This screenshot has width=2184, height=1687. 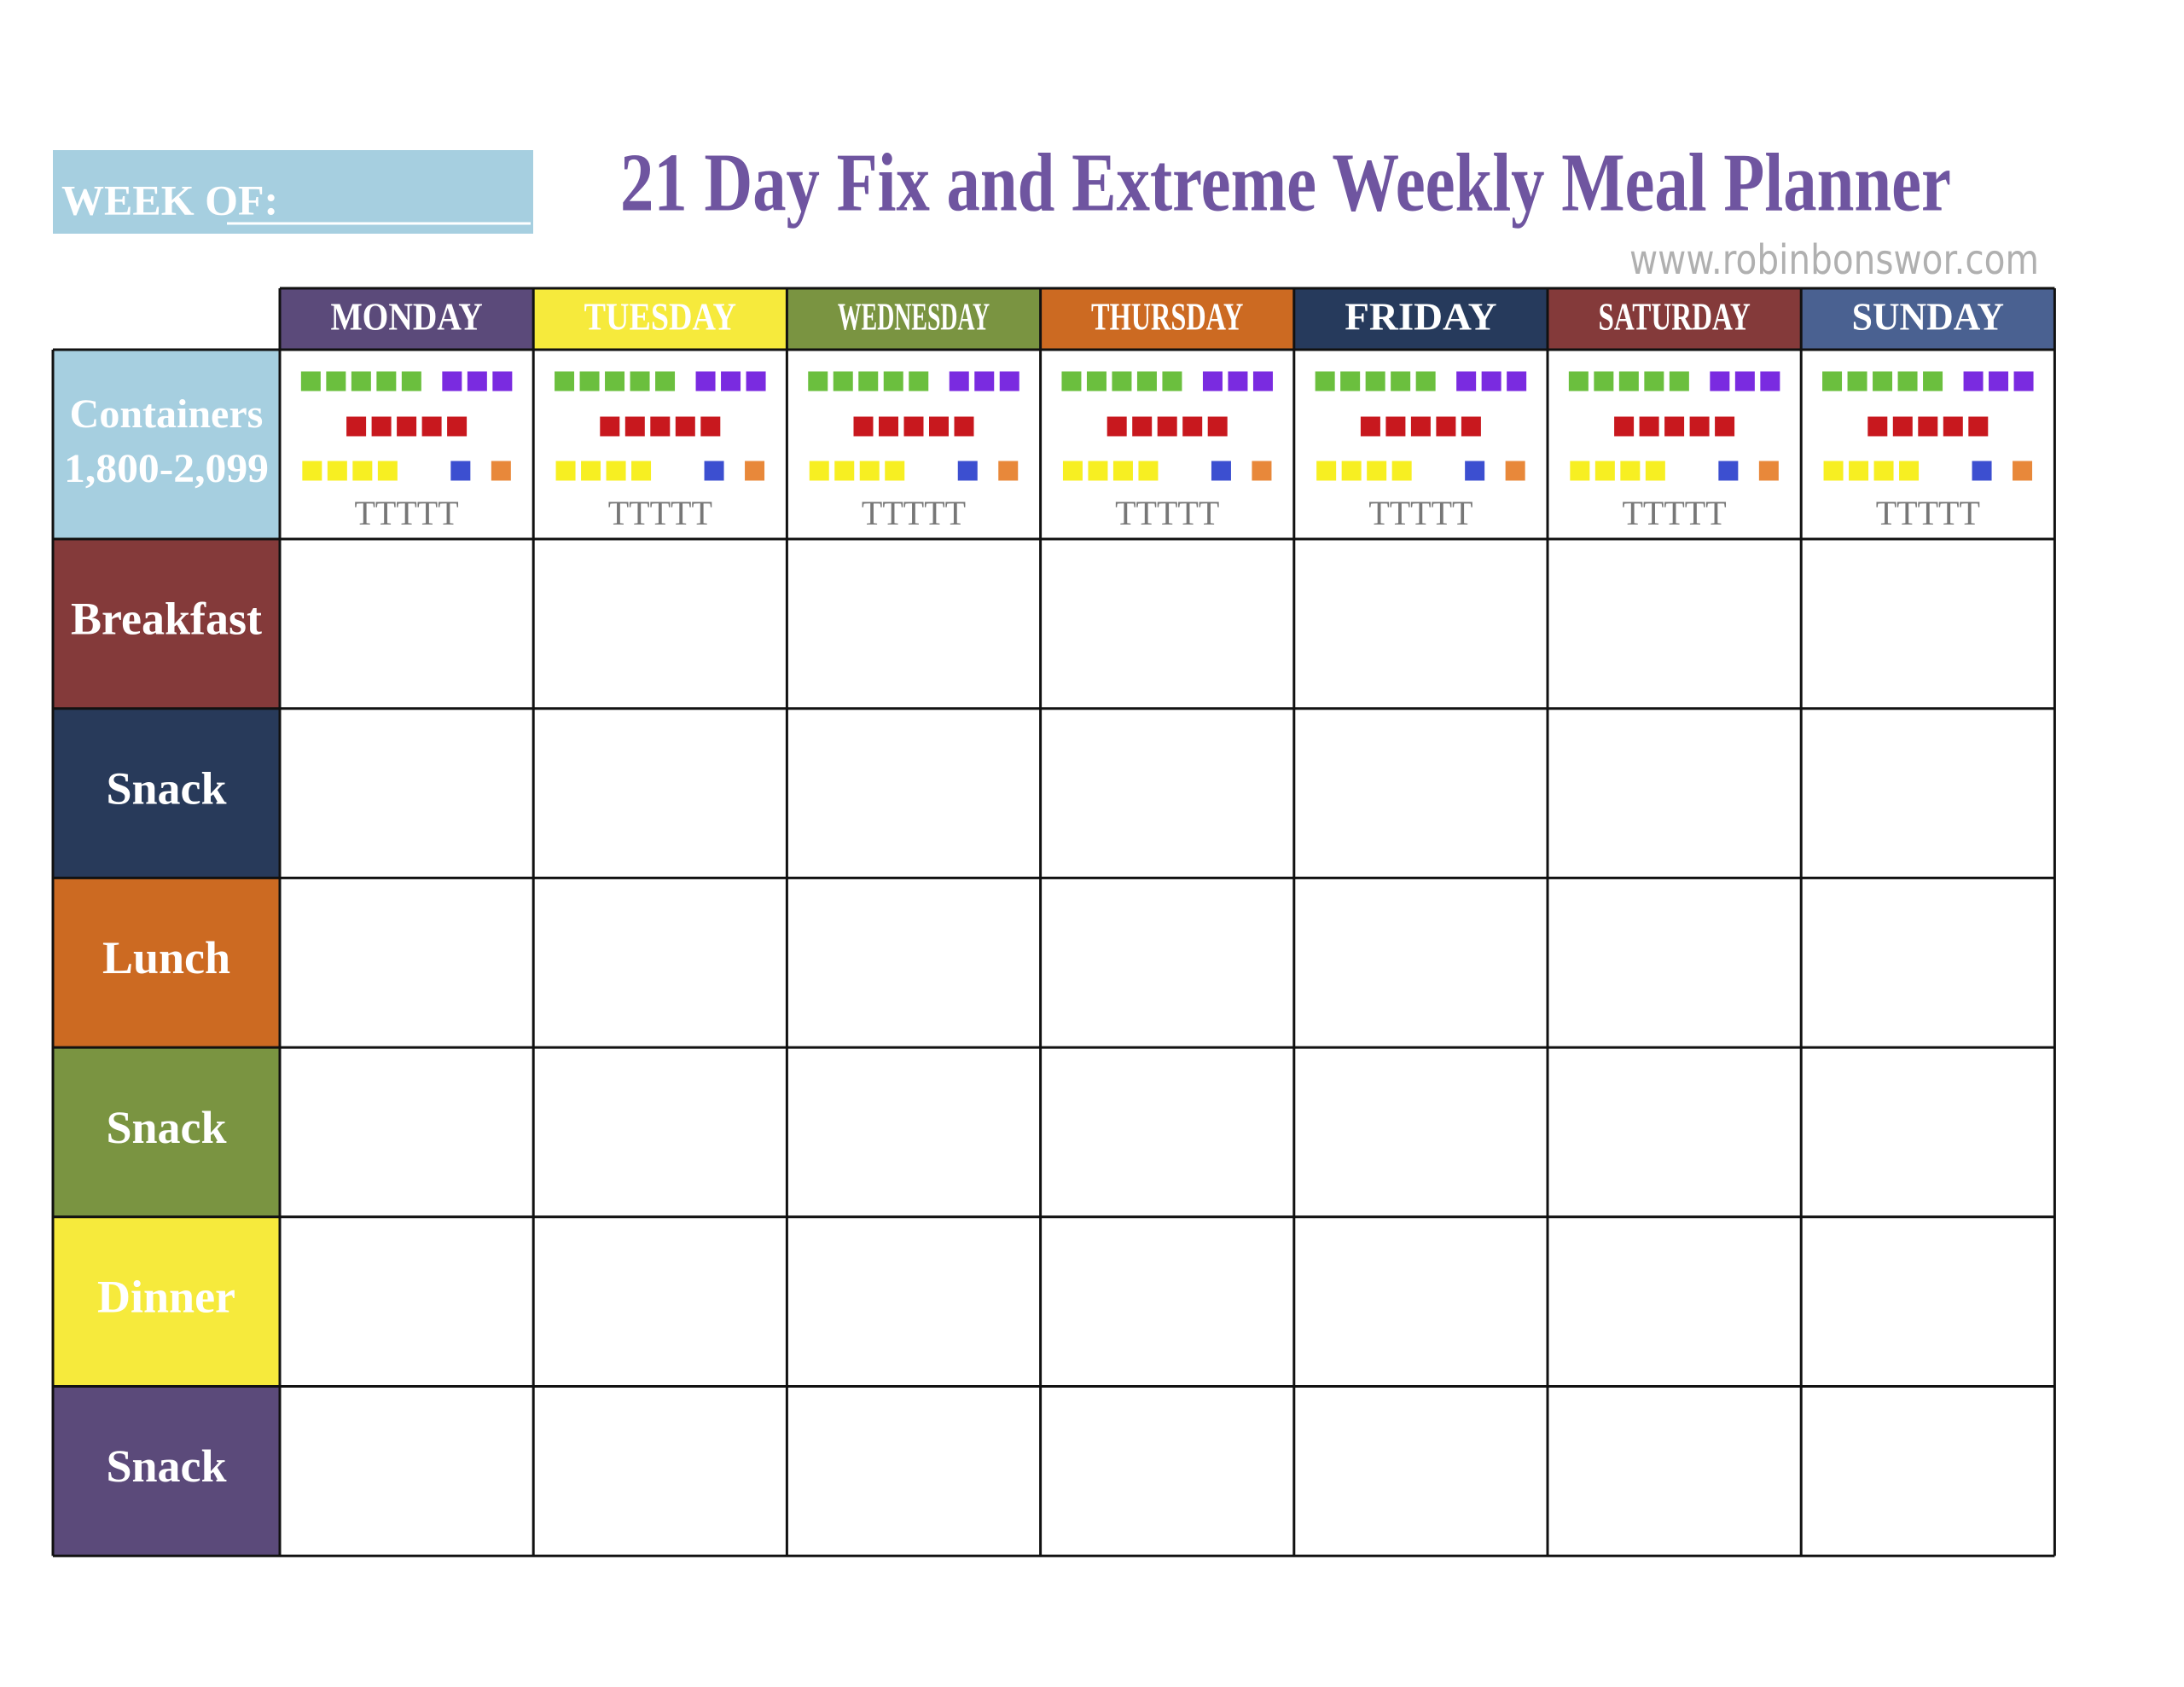 I want to click on week-of-label: WEEK OF:, so click(x=169, y=200).